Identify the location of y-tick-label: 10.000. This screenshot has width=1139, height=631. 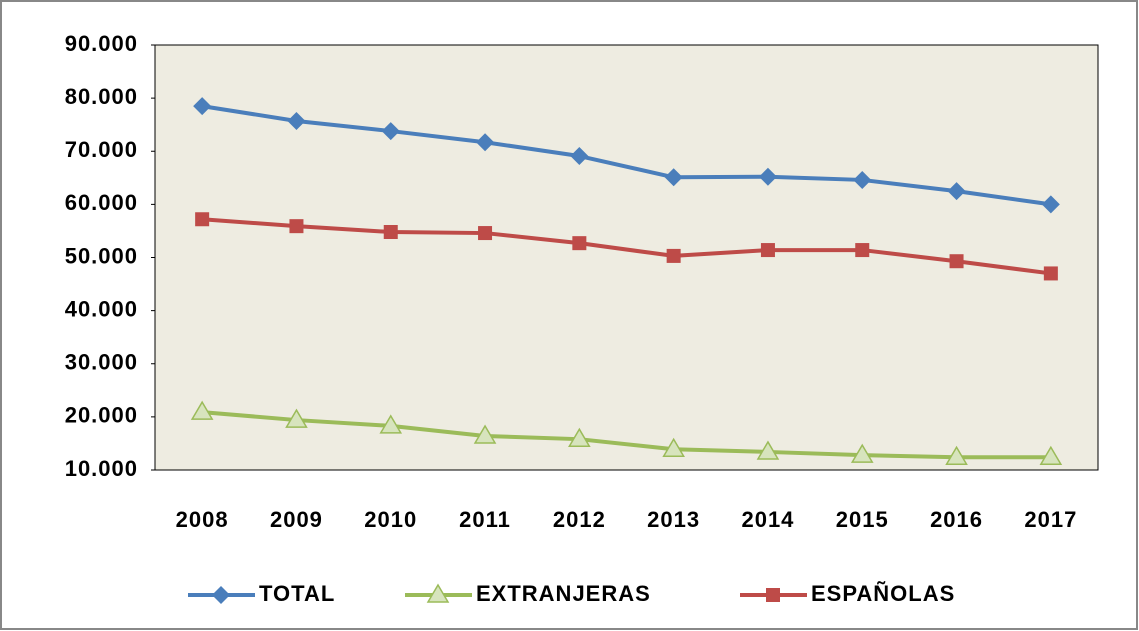
(101, 468).